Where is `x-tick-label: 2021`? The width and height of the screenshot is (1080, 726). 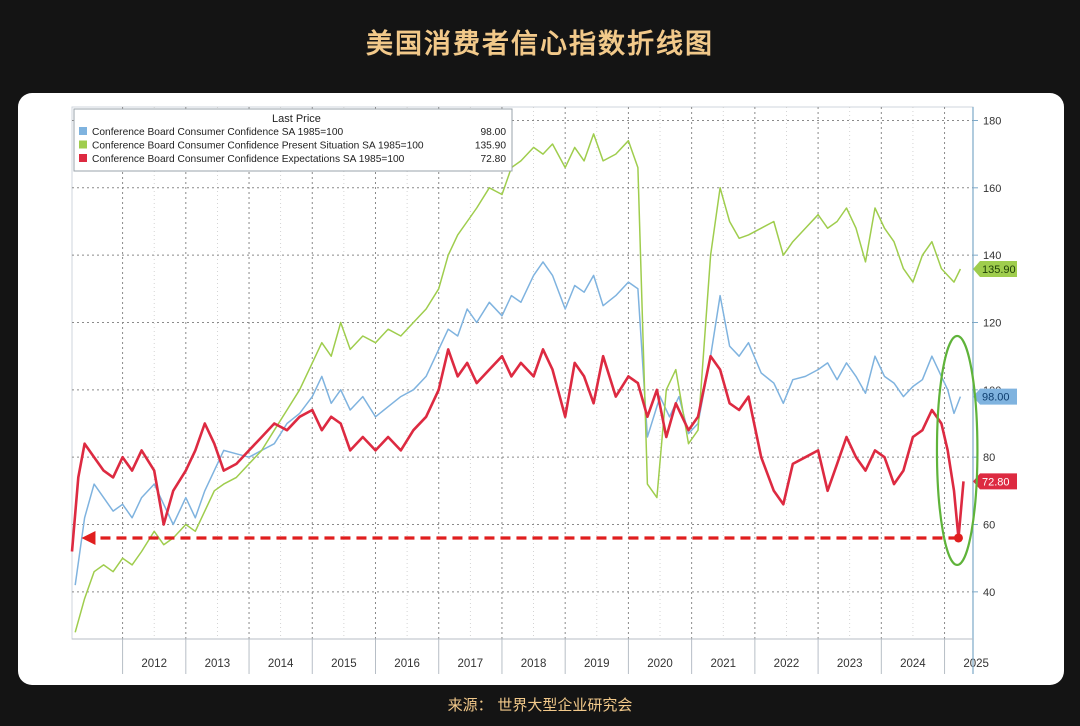 x-tick-label: 2021 is located at coordinates (723, 664).